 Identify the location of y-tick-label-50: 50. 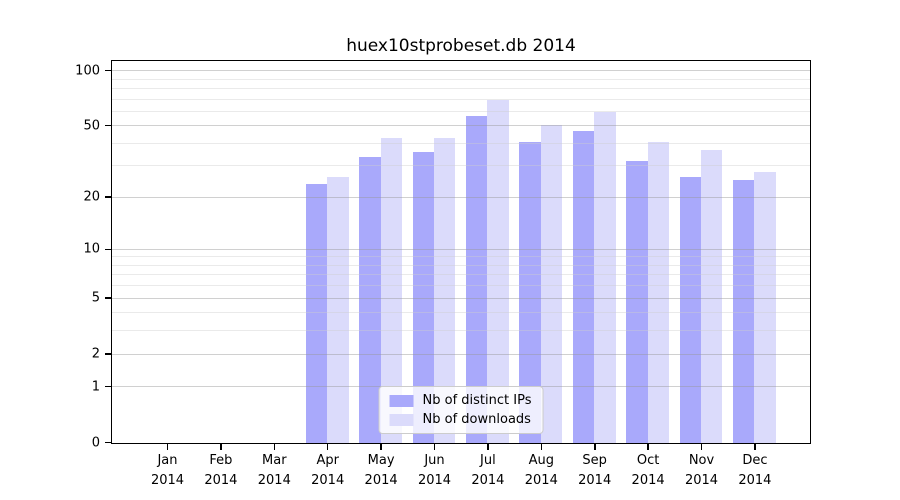
(91, 126).